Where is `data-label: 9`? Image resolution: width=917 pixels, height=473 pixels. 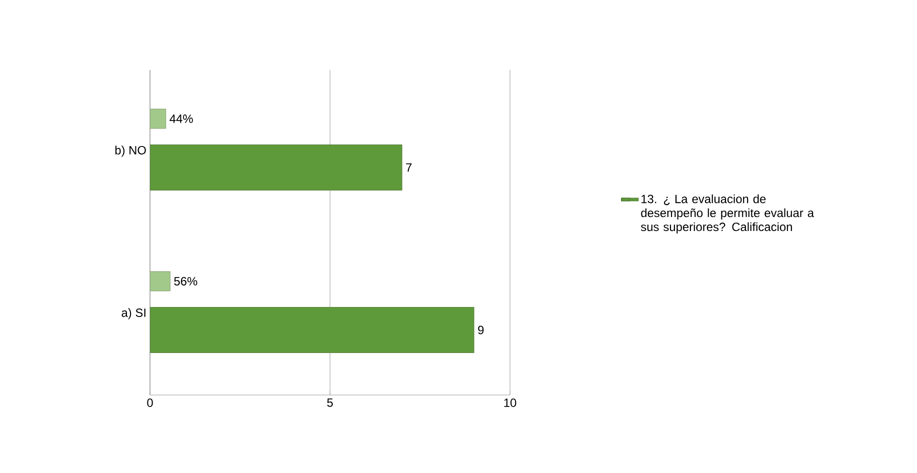 data-label: 9 is located at coordinates (481, 330).